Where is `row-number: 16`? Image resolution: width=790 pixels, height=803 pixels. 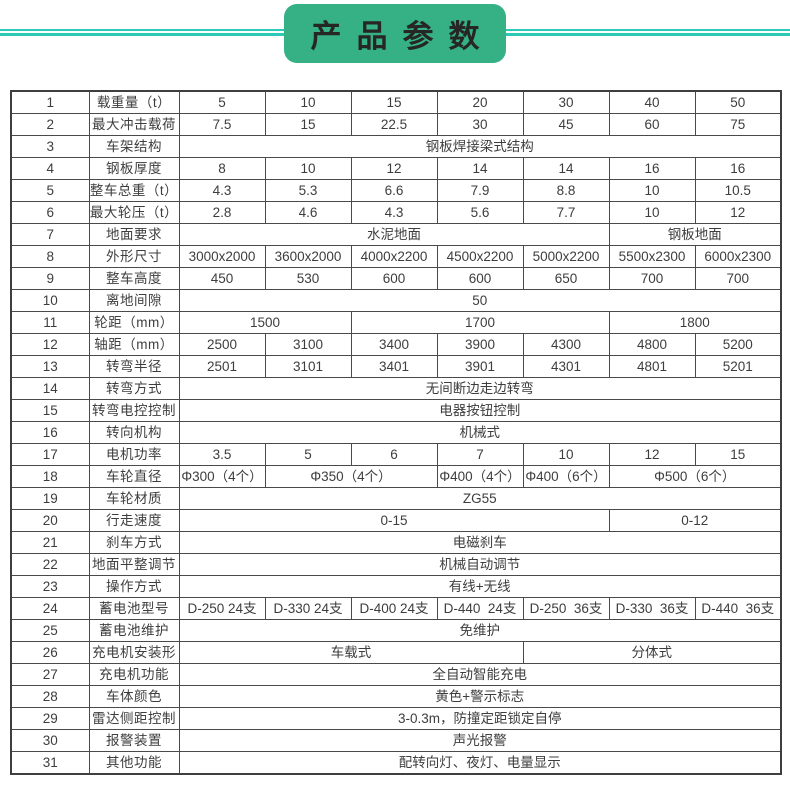 row-number: 16 is located at coordinates (50, 432).